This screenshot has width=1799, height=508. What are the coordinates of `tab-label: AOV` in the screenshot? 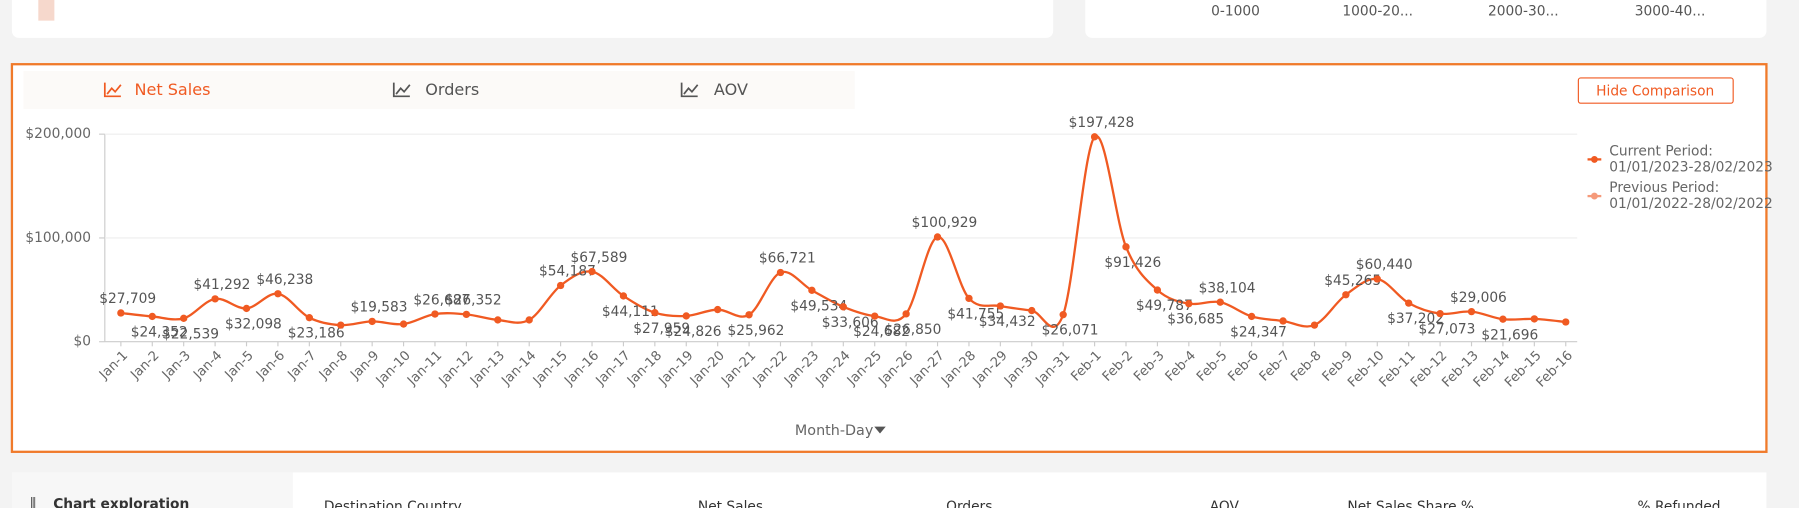 It's located at (731, 89).